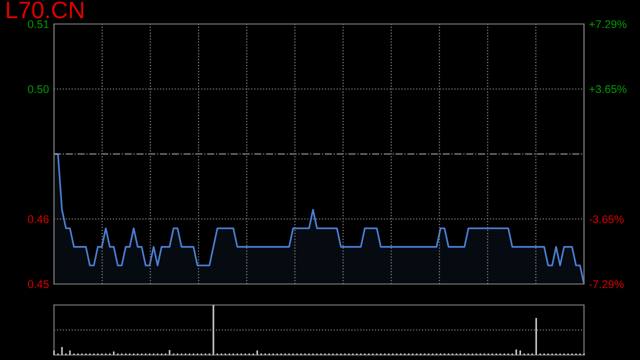 This screenshot has height=360, width=640. Describe the element at coordinates (38, 219) in the screenshot. I see `y-tick-label: 0.46` at that location.